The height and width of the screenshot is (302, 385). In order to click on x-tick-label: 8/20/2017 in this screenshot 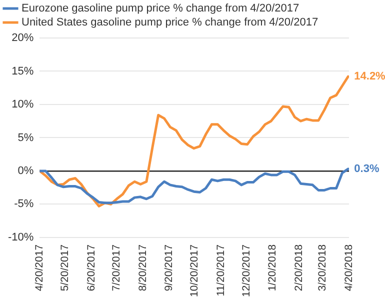, I will do `click(142, 268)`.